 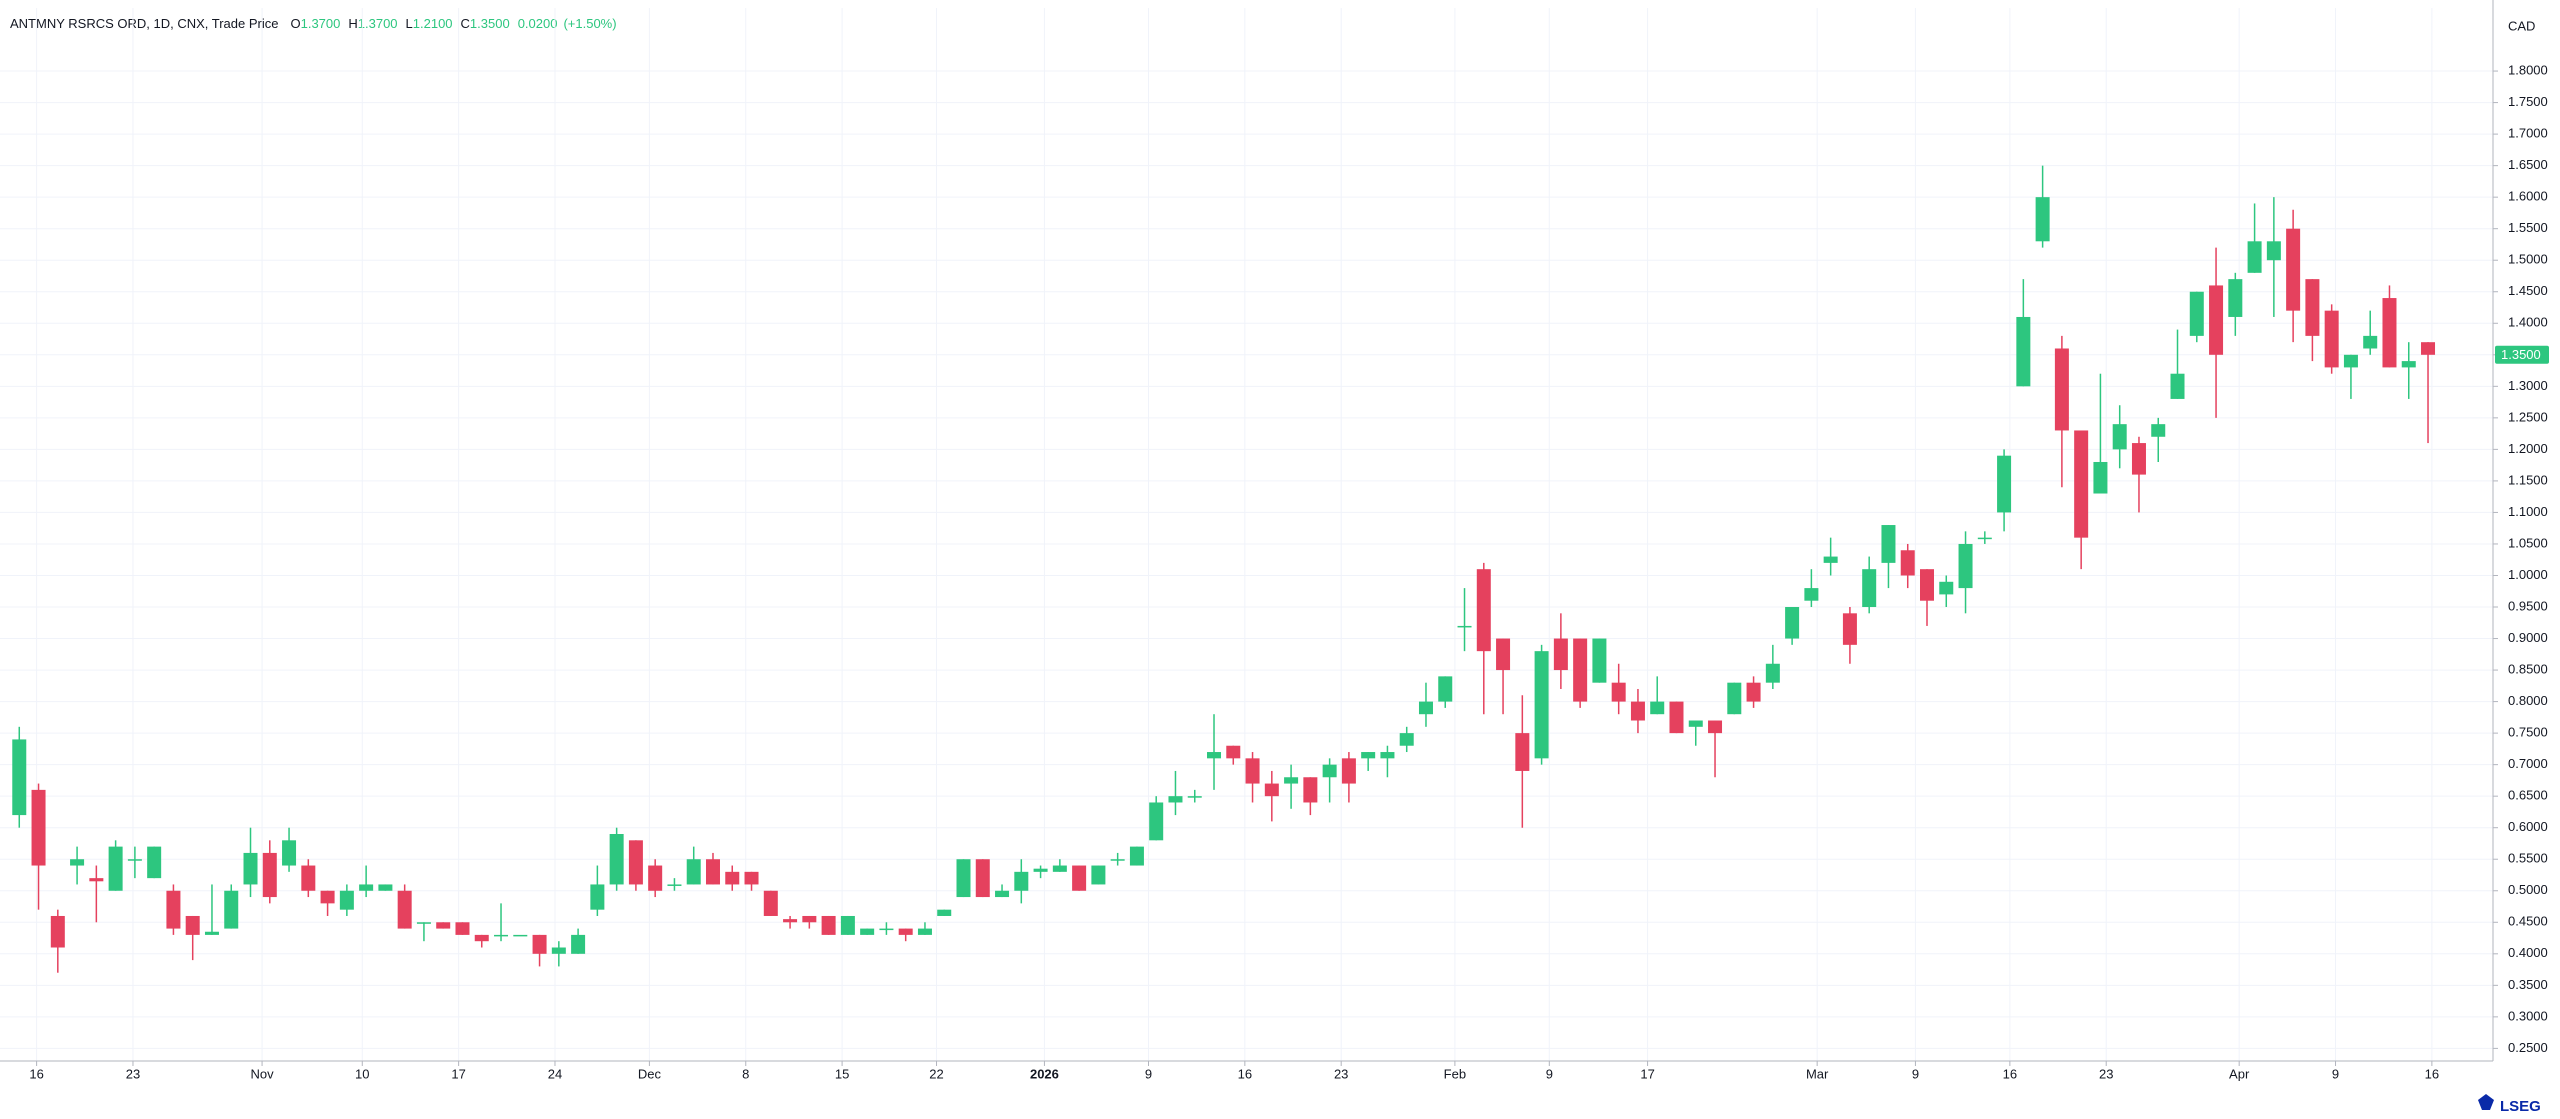 What do you see at coordinates (2528, 227) in the screenshot?
I see `y-tick-label: 1.5500` at bounding box center [2528, 227].